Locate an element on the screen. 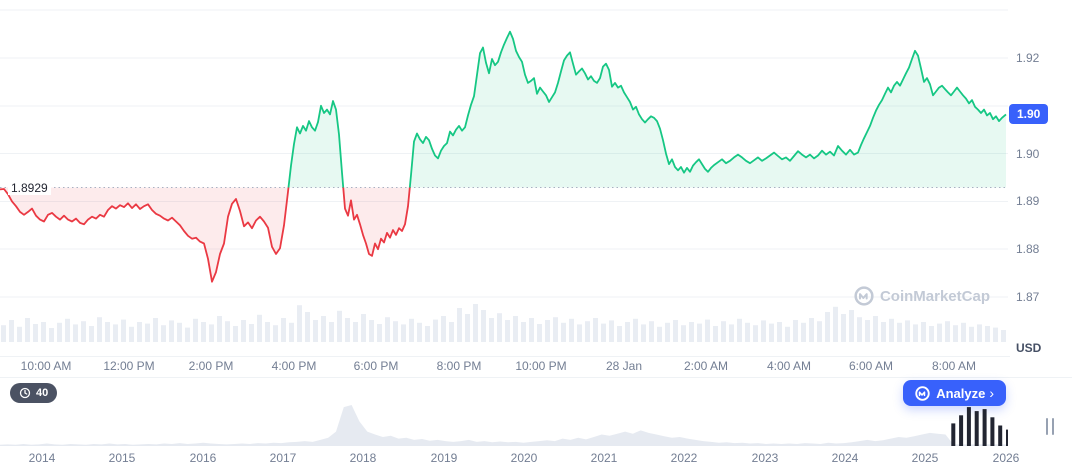  x-axis-label: 2:00 PM is located at coordinates (211, 366).